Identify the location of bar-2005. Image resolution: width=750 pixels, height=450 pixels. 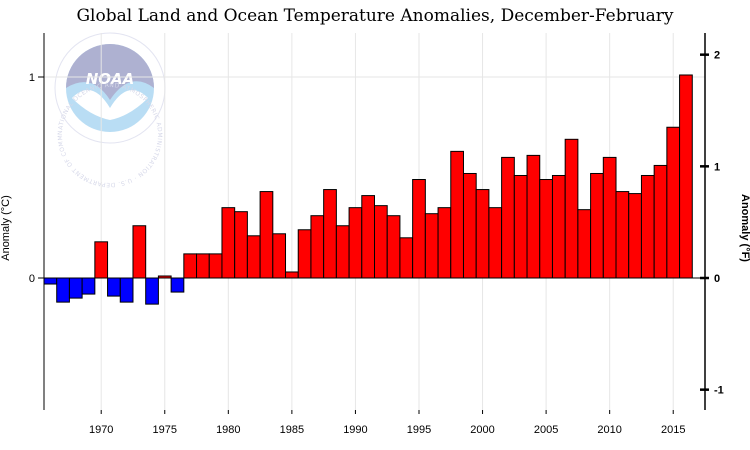
(546, 229).